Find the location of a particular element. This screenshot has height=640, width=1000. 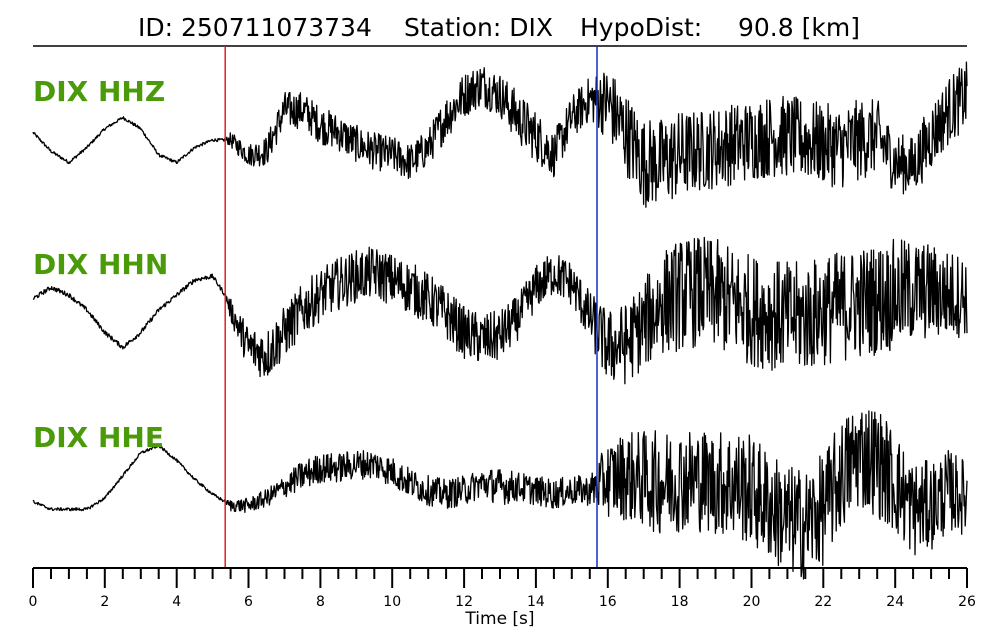

time-axis: 0 2 4 6 8 10 12 14 16 18 20 22 24 26 is located at coordinates (502, 588).